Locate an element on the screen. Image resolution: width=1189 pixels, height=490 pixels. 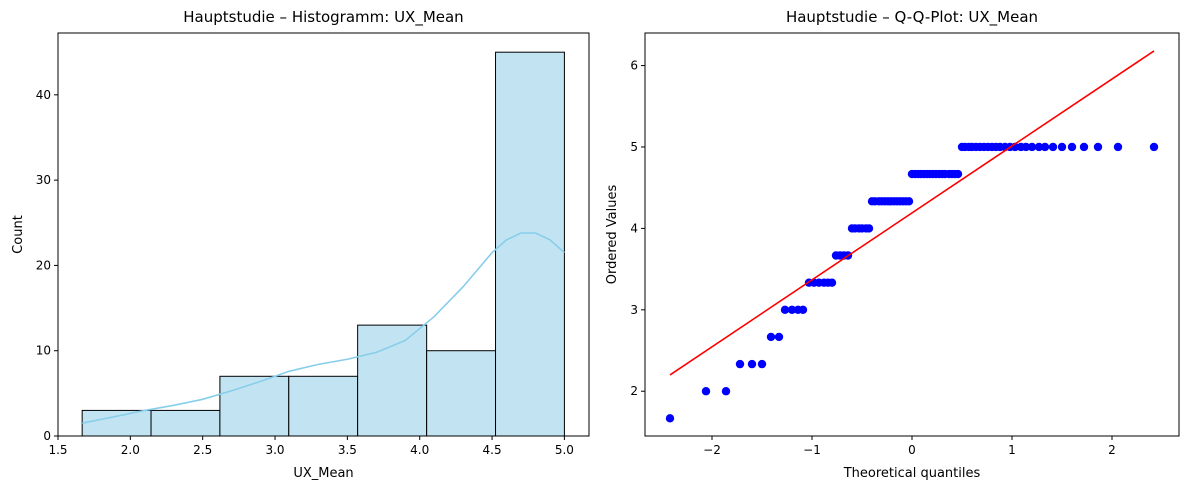
y-tick-label: 5 is located at coordinates (634, 147).